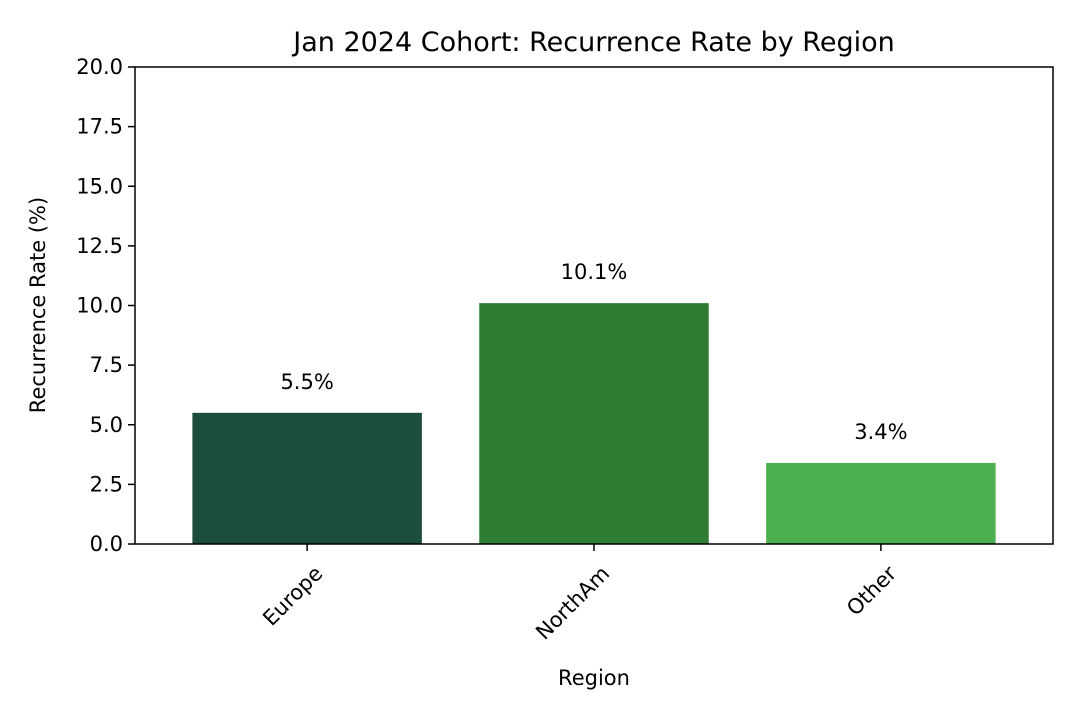 Image resolution: width=1080 pixels, height=720 pixels. Describe the element at coordinates (99, 186) in the screenshot. I see `y-tick-label: 15.0` at that location.